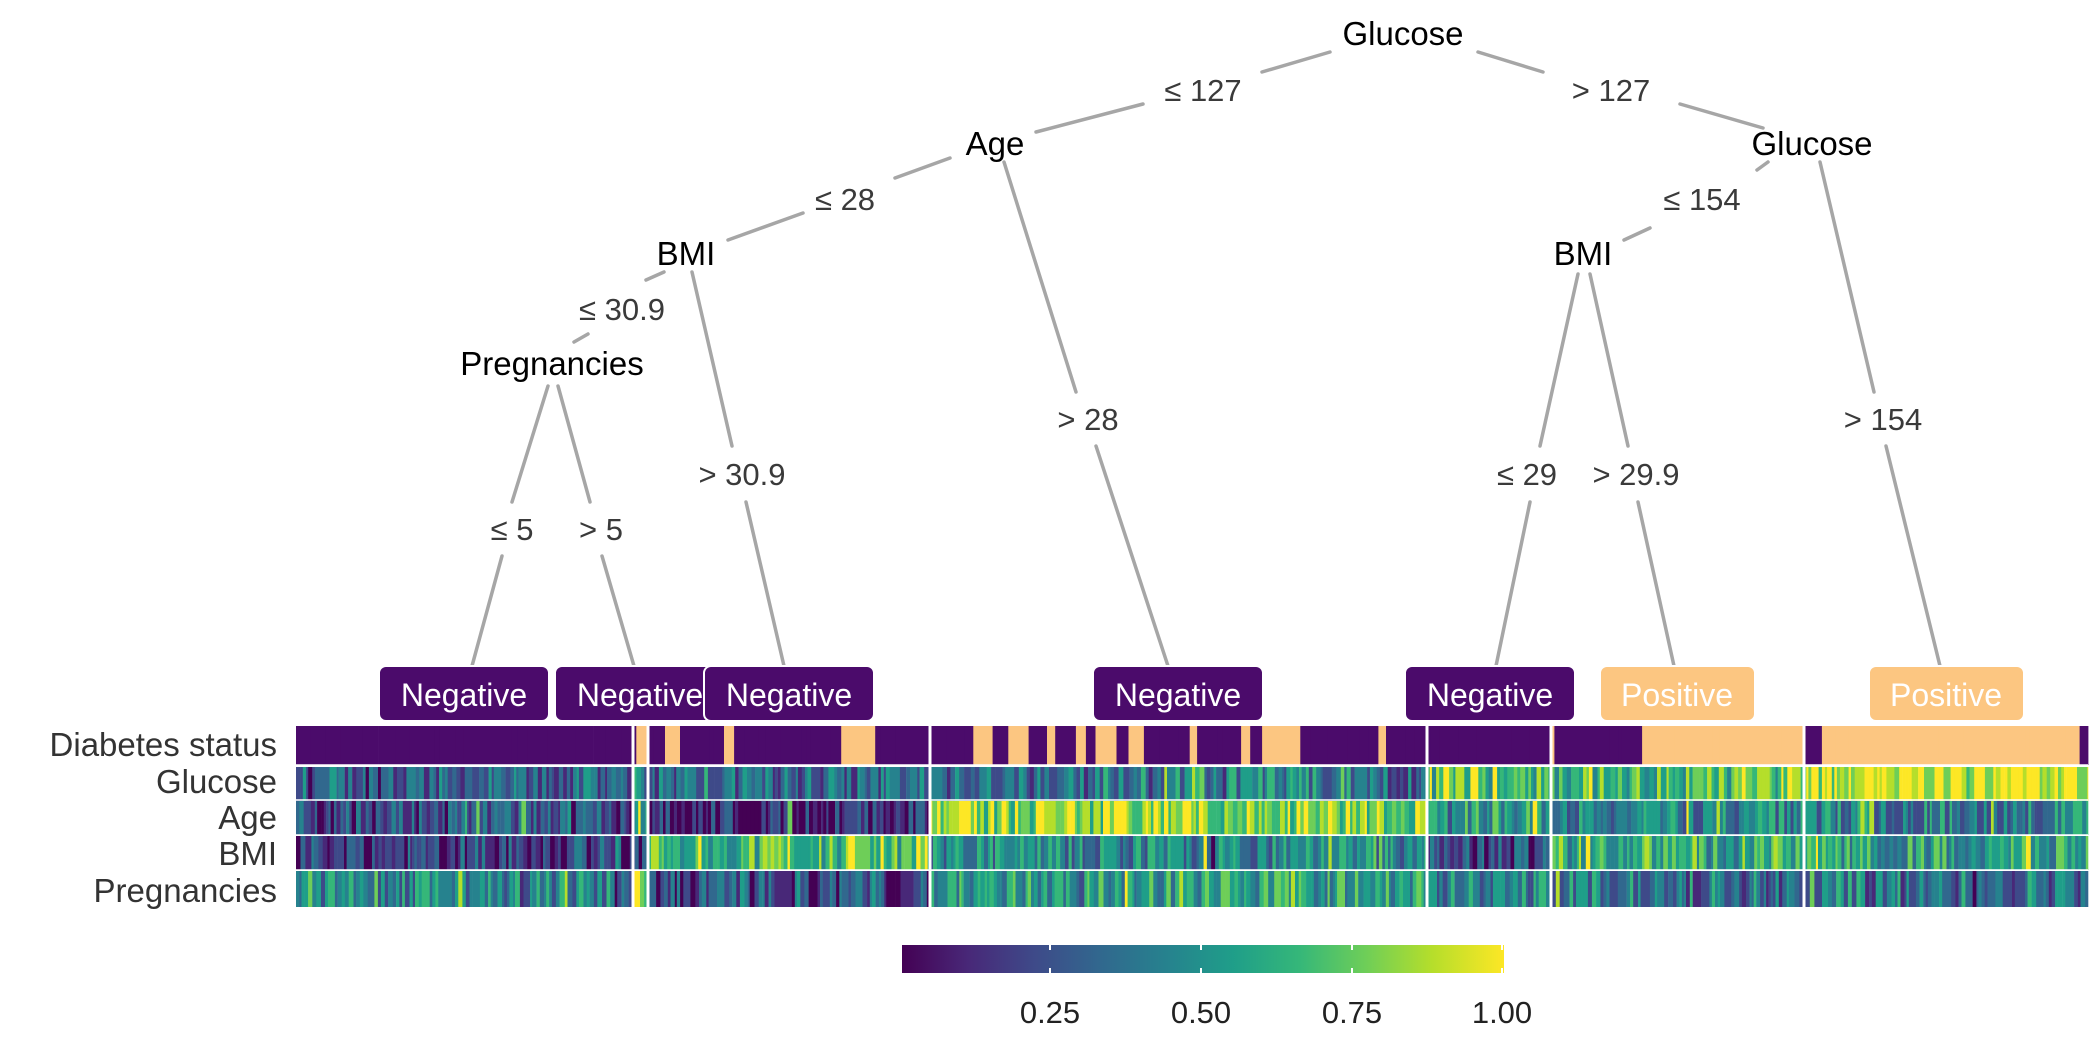 Image resolution: width=2100 pixels, height=1050 pixels. What do you see at coordinates (1202, 90) in the screenshot?
I see `edge-label-e1: ≤ 127` at bounding box center [1202, 90].